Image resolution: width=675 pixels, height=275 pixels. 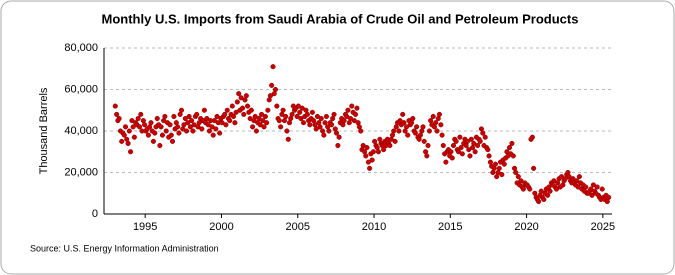 What do you see at coordinates (145, 227) in the screenshot?
I see `x-tick-label: 1995` at bounding box center [145, 227].